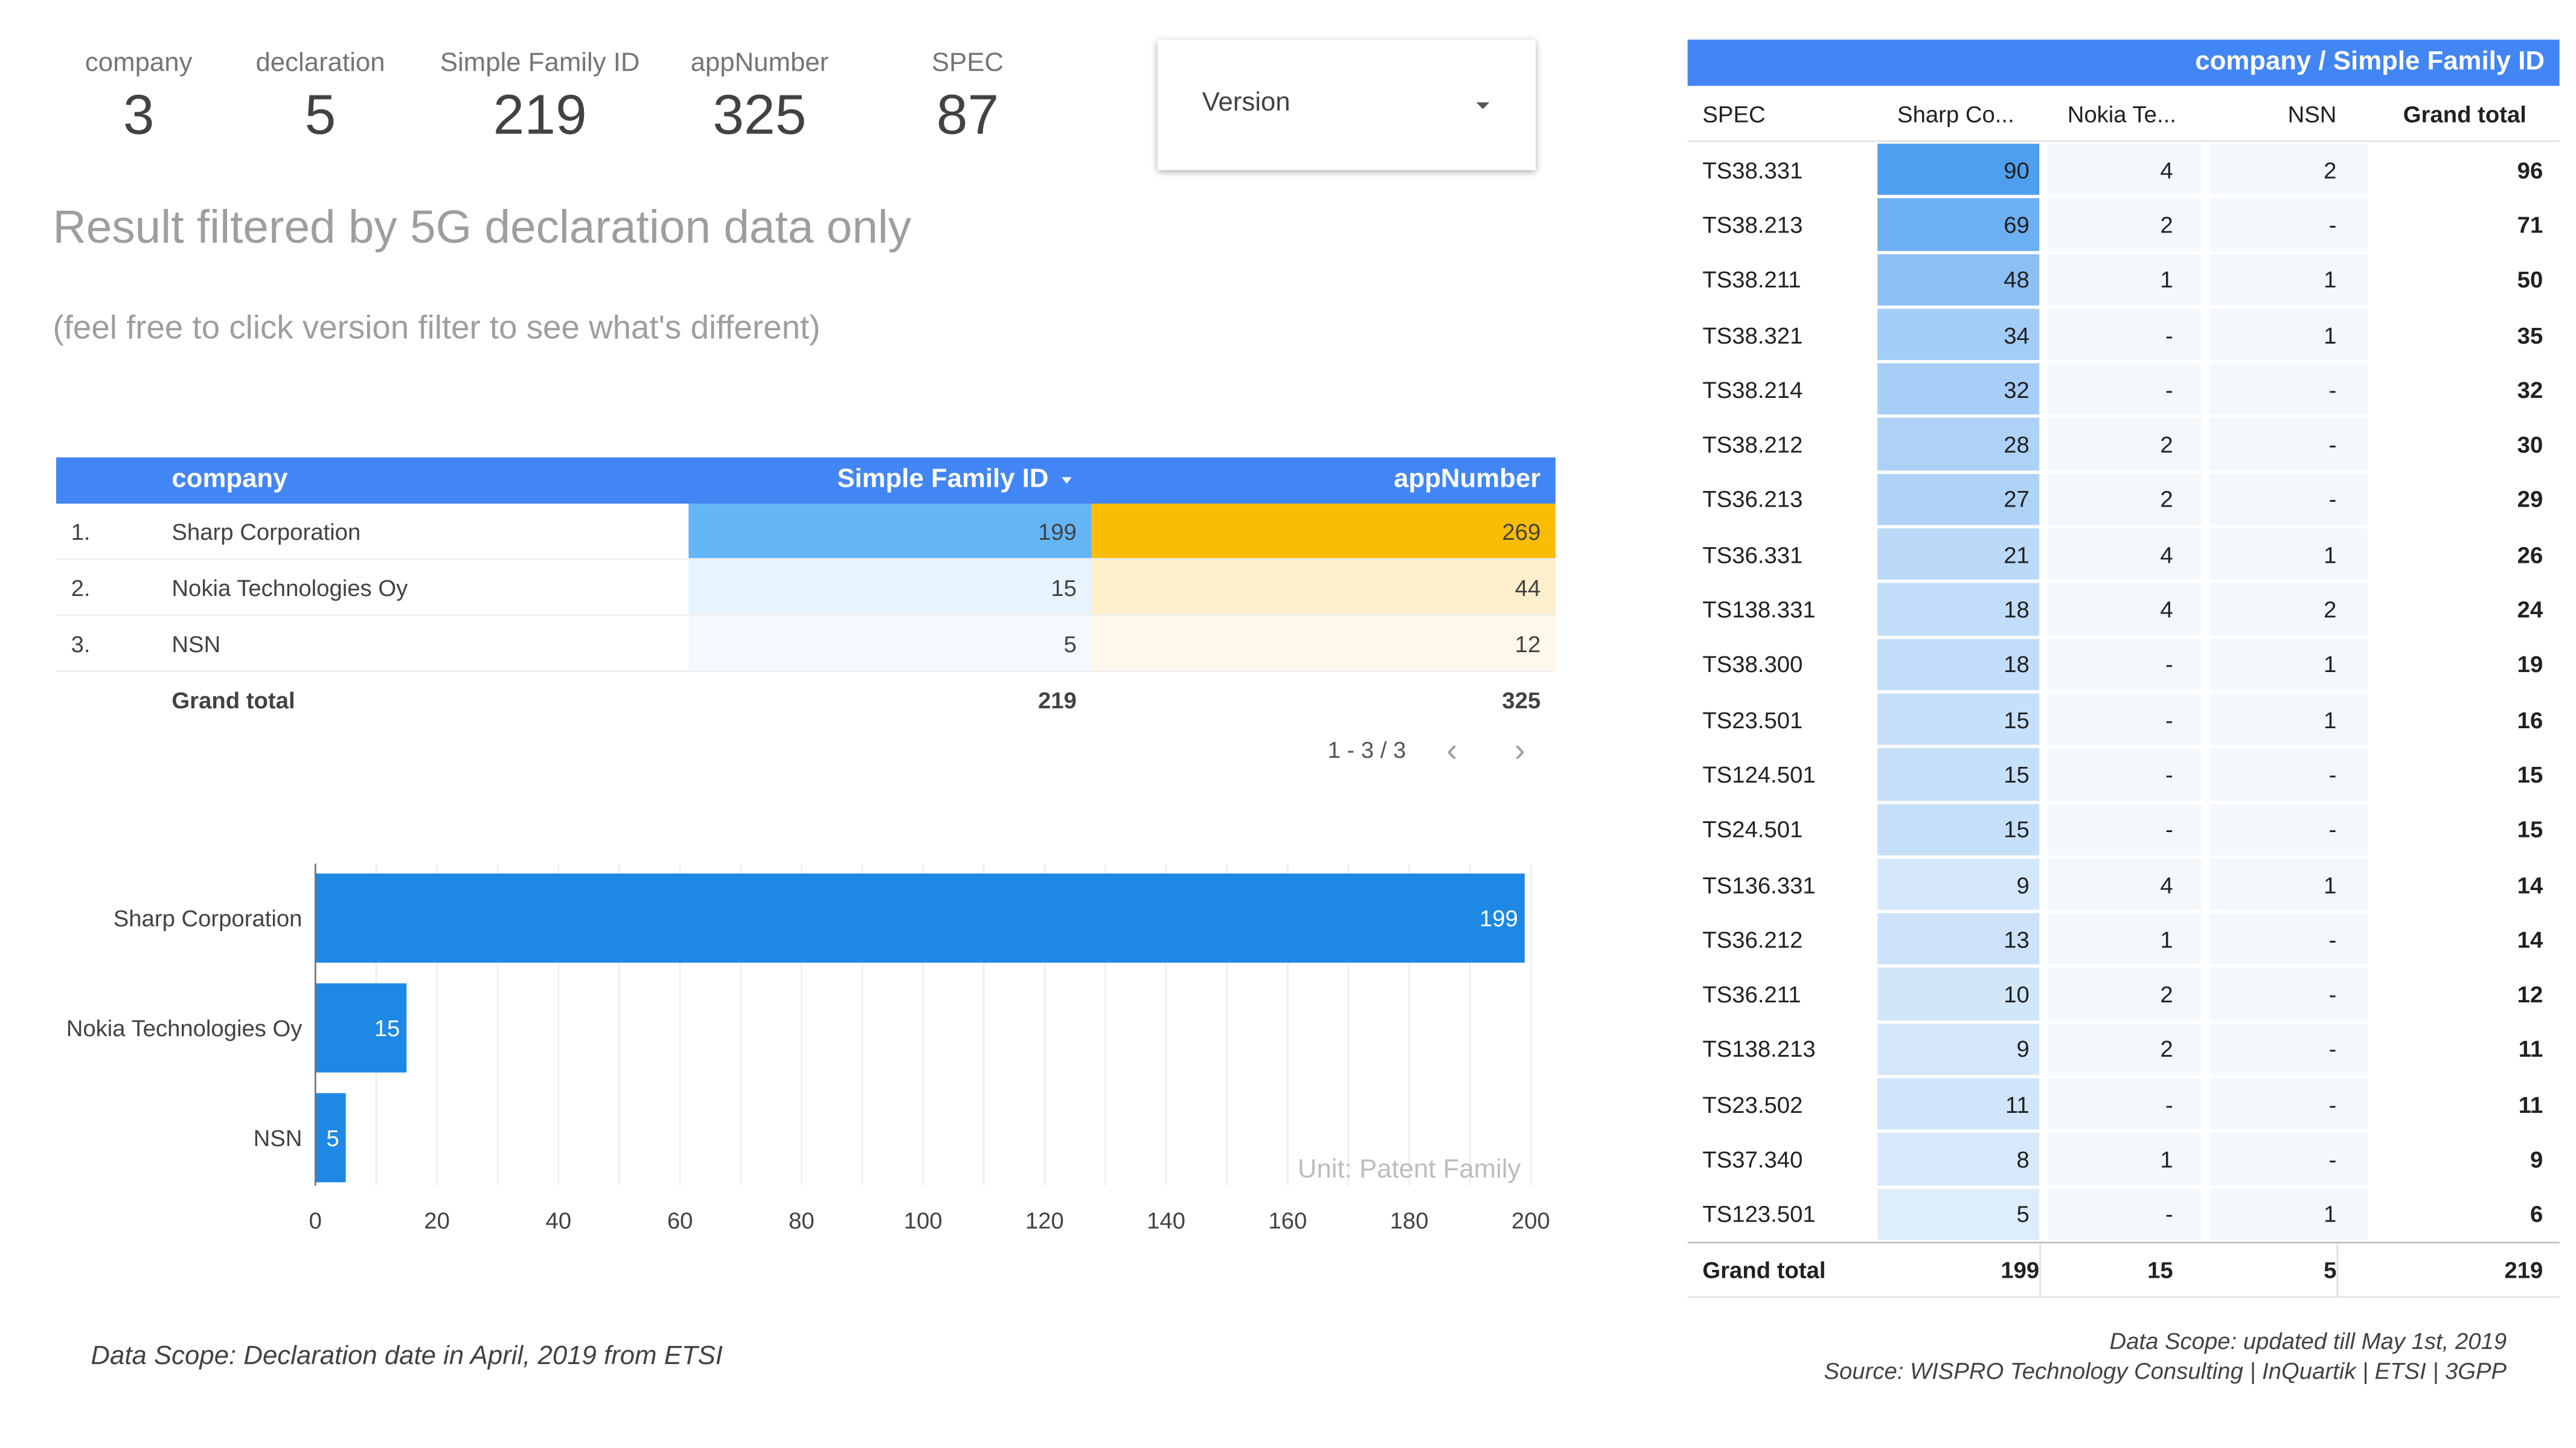 The width and height of the screenshot is (2576, 1448). What do you see at coordinates (1452, 751) in the screenshot?
I see `chevron-left-icon: ‹` at bounding box center [1452, 751].